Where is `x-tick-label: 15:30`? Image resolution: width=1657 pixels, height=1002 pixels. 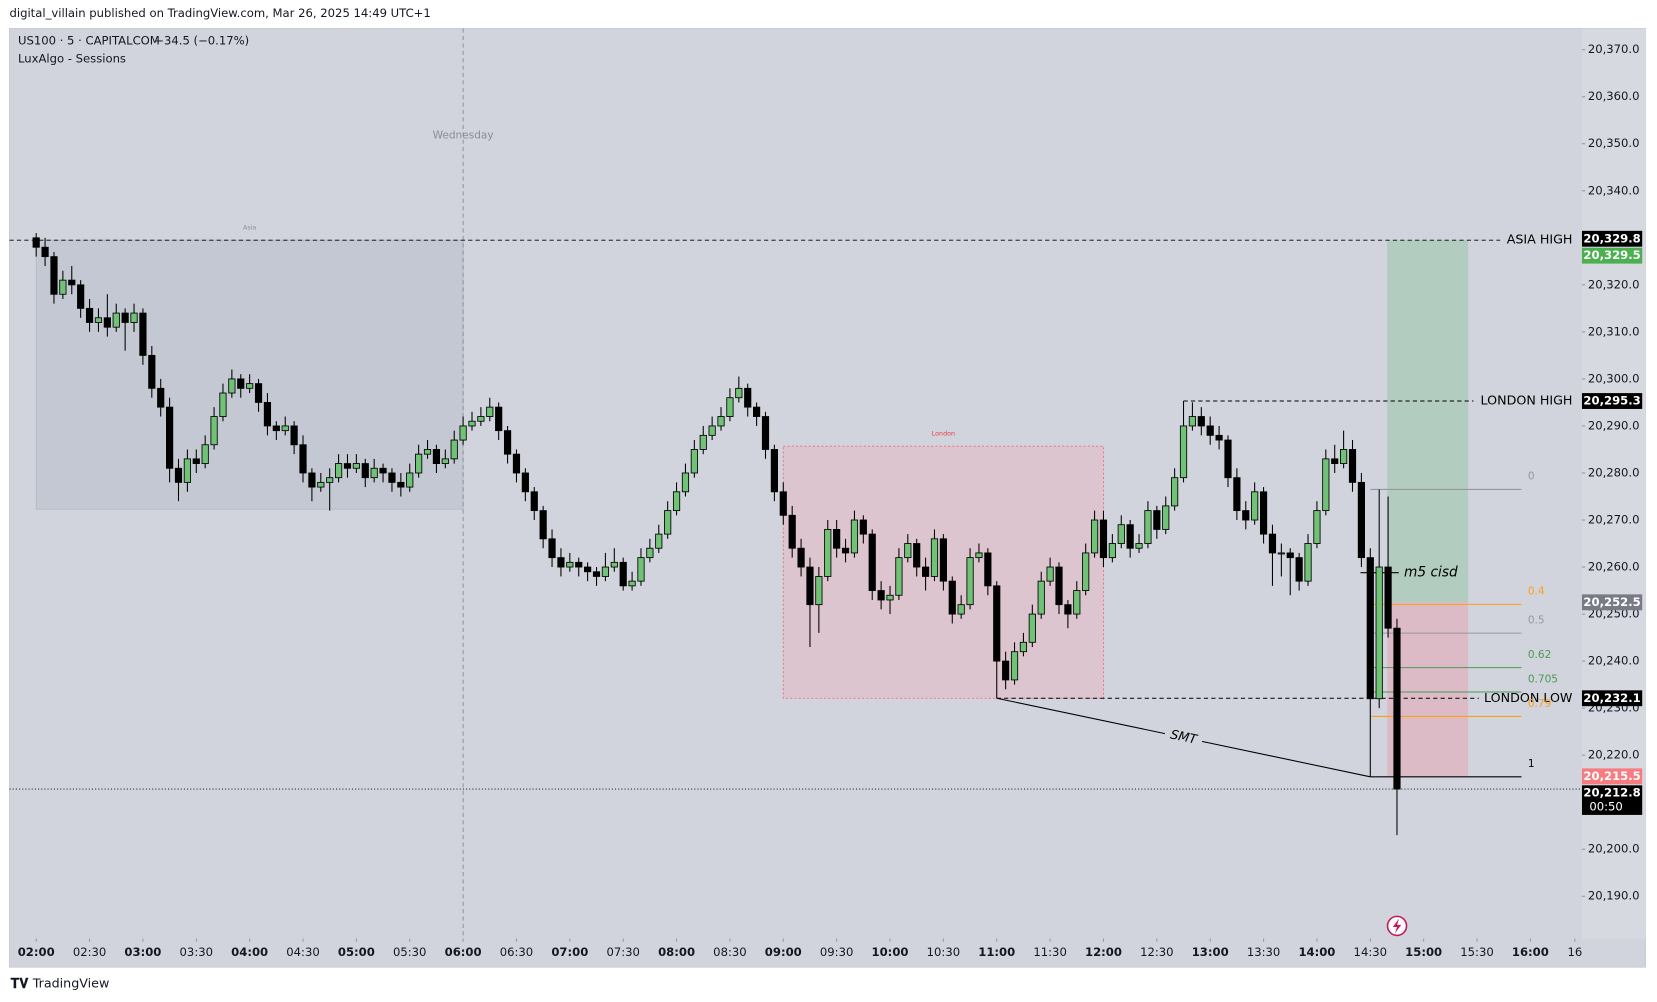 x-tick-label: 15:30 is located at coordinates (1476, 952).